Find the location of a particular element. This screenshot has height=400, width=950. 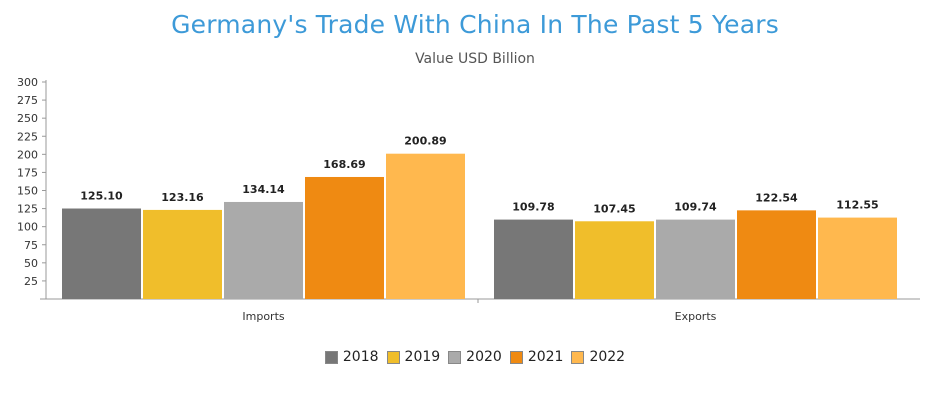

bar-2019-imports is located at coordinates (182, 254).